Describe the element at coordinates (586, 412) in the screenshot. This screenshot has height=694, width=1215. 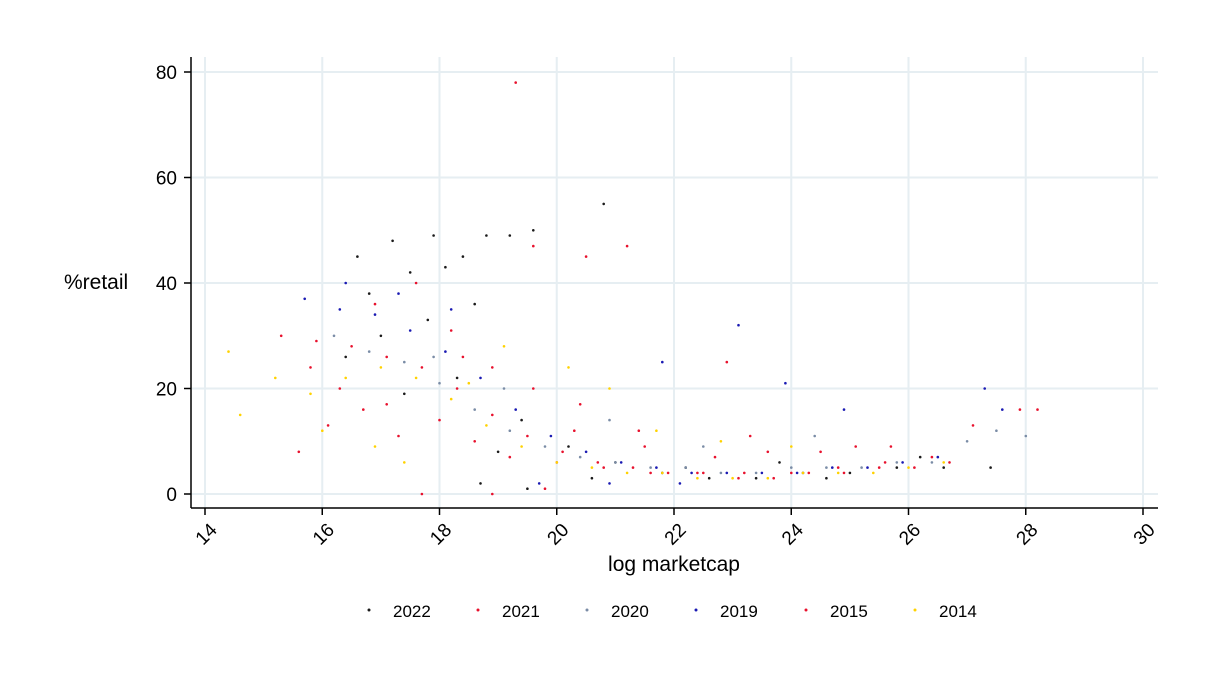
I see `series-2014` at that location.